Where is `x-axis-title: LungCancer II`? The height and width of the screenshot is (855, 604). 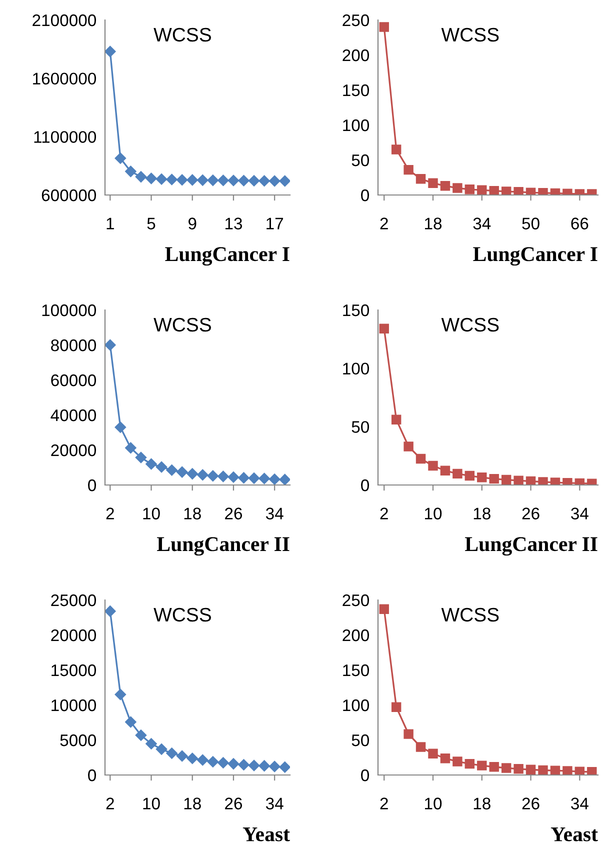
x-axis-title: LungCancer II is located at coordinates (531, 546).